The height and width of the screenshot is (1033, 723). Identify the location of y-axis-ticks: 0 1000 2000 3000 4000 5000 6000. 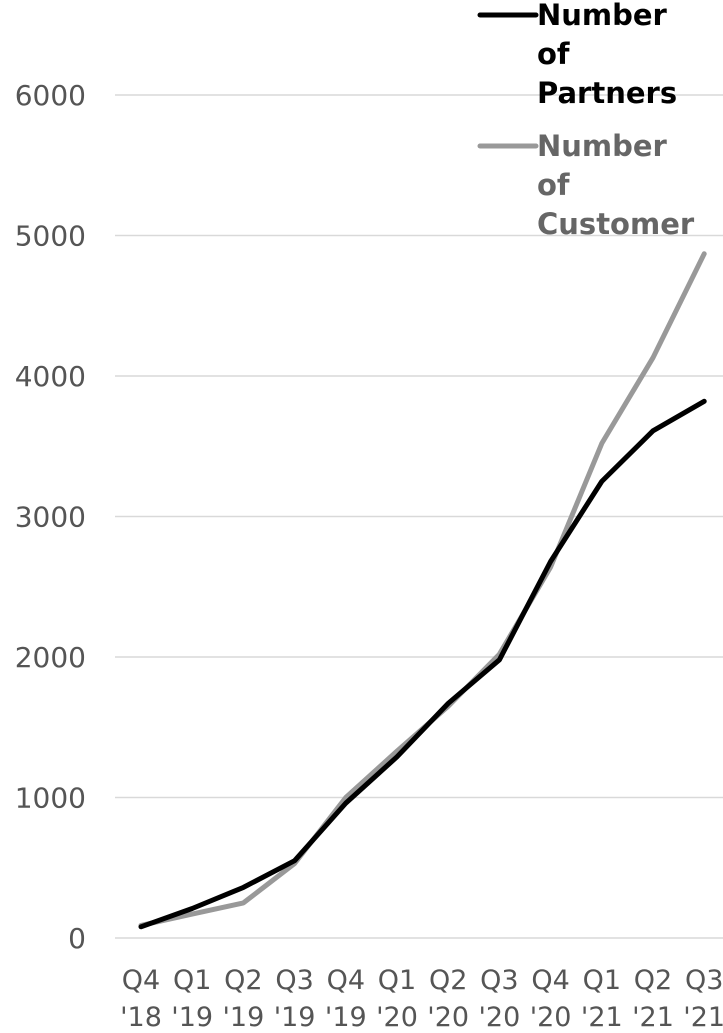
(50, 517).